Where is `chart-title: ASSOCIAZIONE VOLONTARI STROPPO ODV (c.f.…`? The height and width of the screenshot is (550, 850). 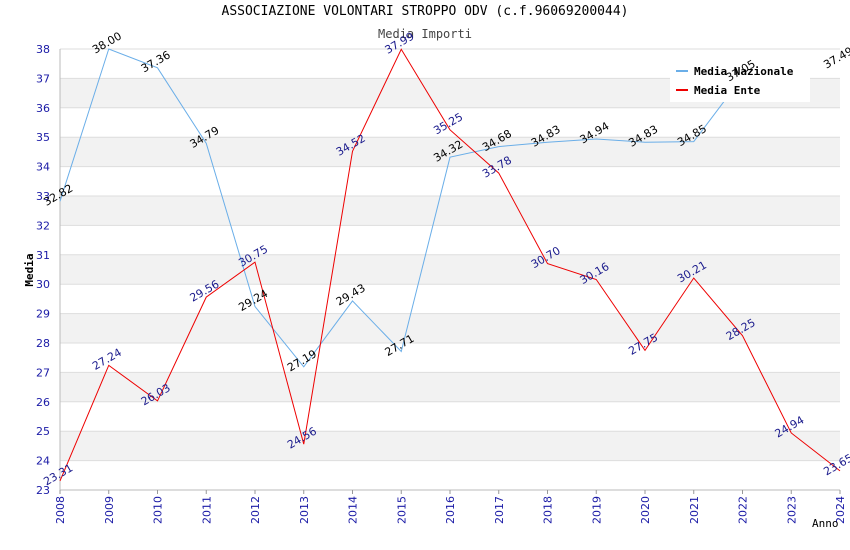 chart-title: ASSOCIAZIONE VOLONTARI STROPPO ODV (c.f.… is located at coordinates (425, 11).